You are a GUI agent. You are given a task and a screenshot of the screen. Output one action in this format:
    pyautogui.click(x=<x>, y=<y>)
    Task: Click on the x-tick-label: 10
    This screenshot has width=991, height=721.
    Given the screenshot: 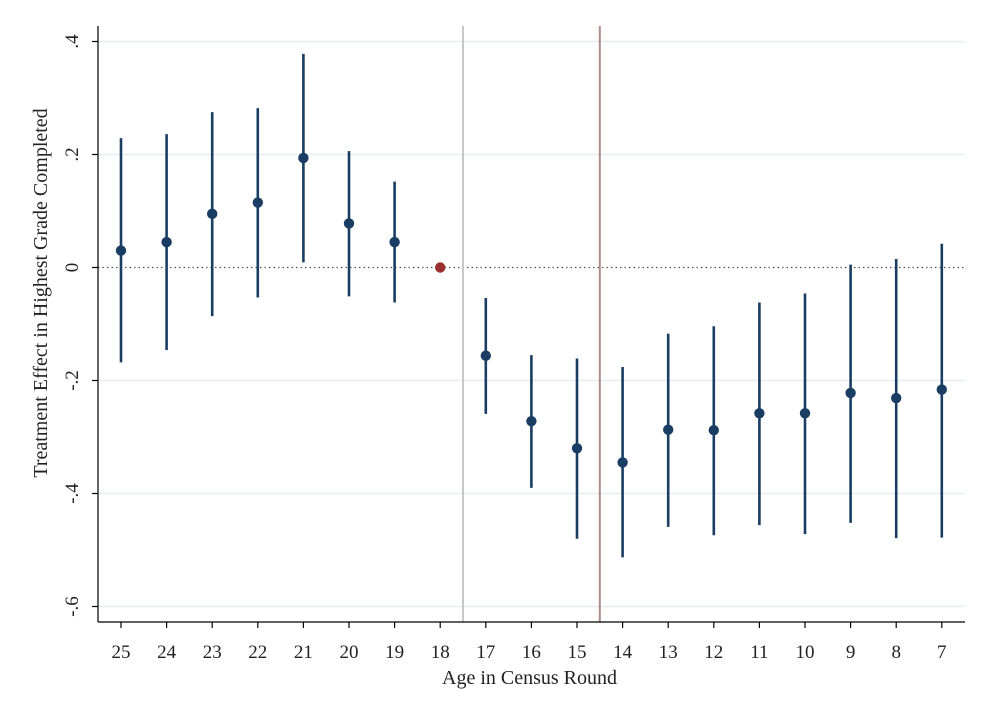 What is the action you would take?
    pyautogui.click(x=805, y=652)
    